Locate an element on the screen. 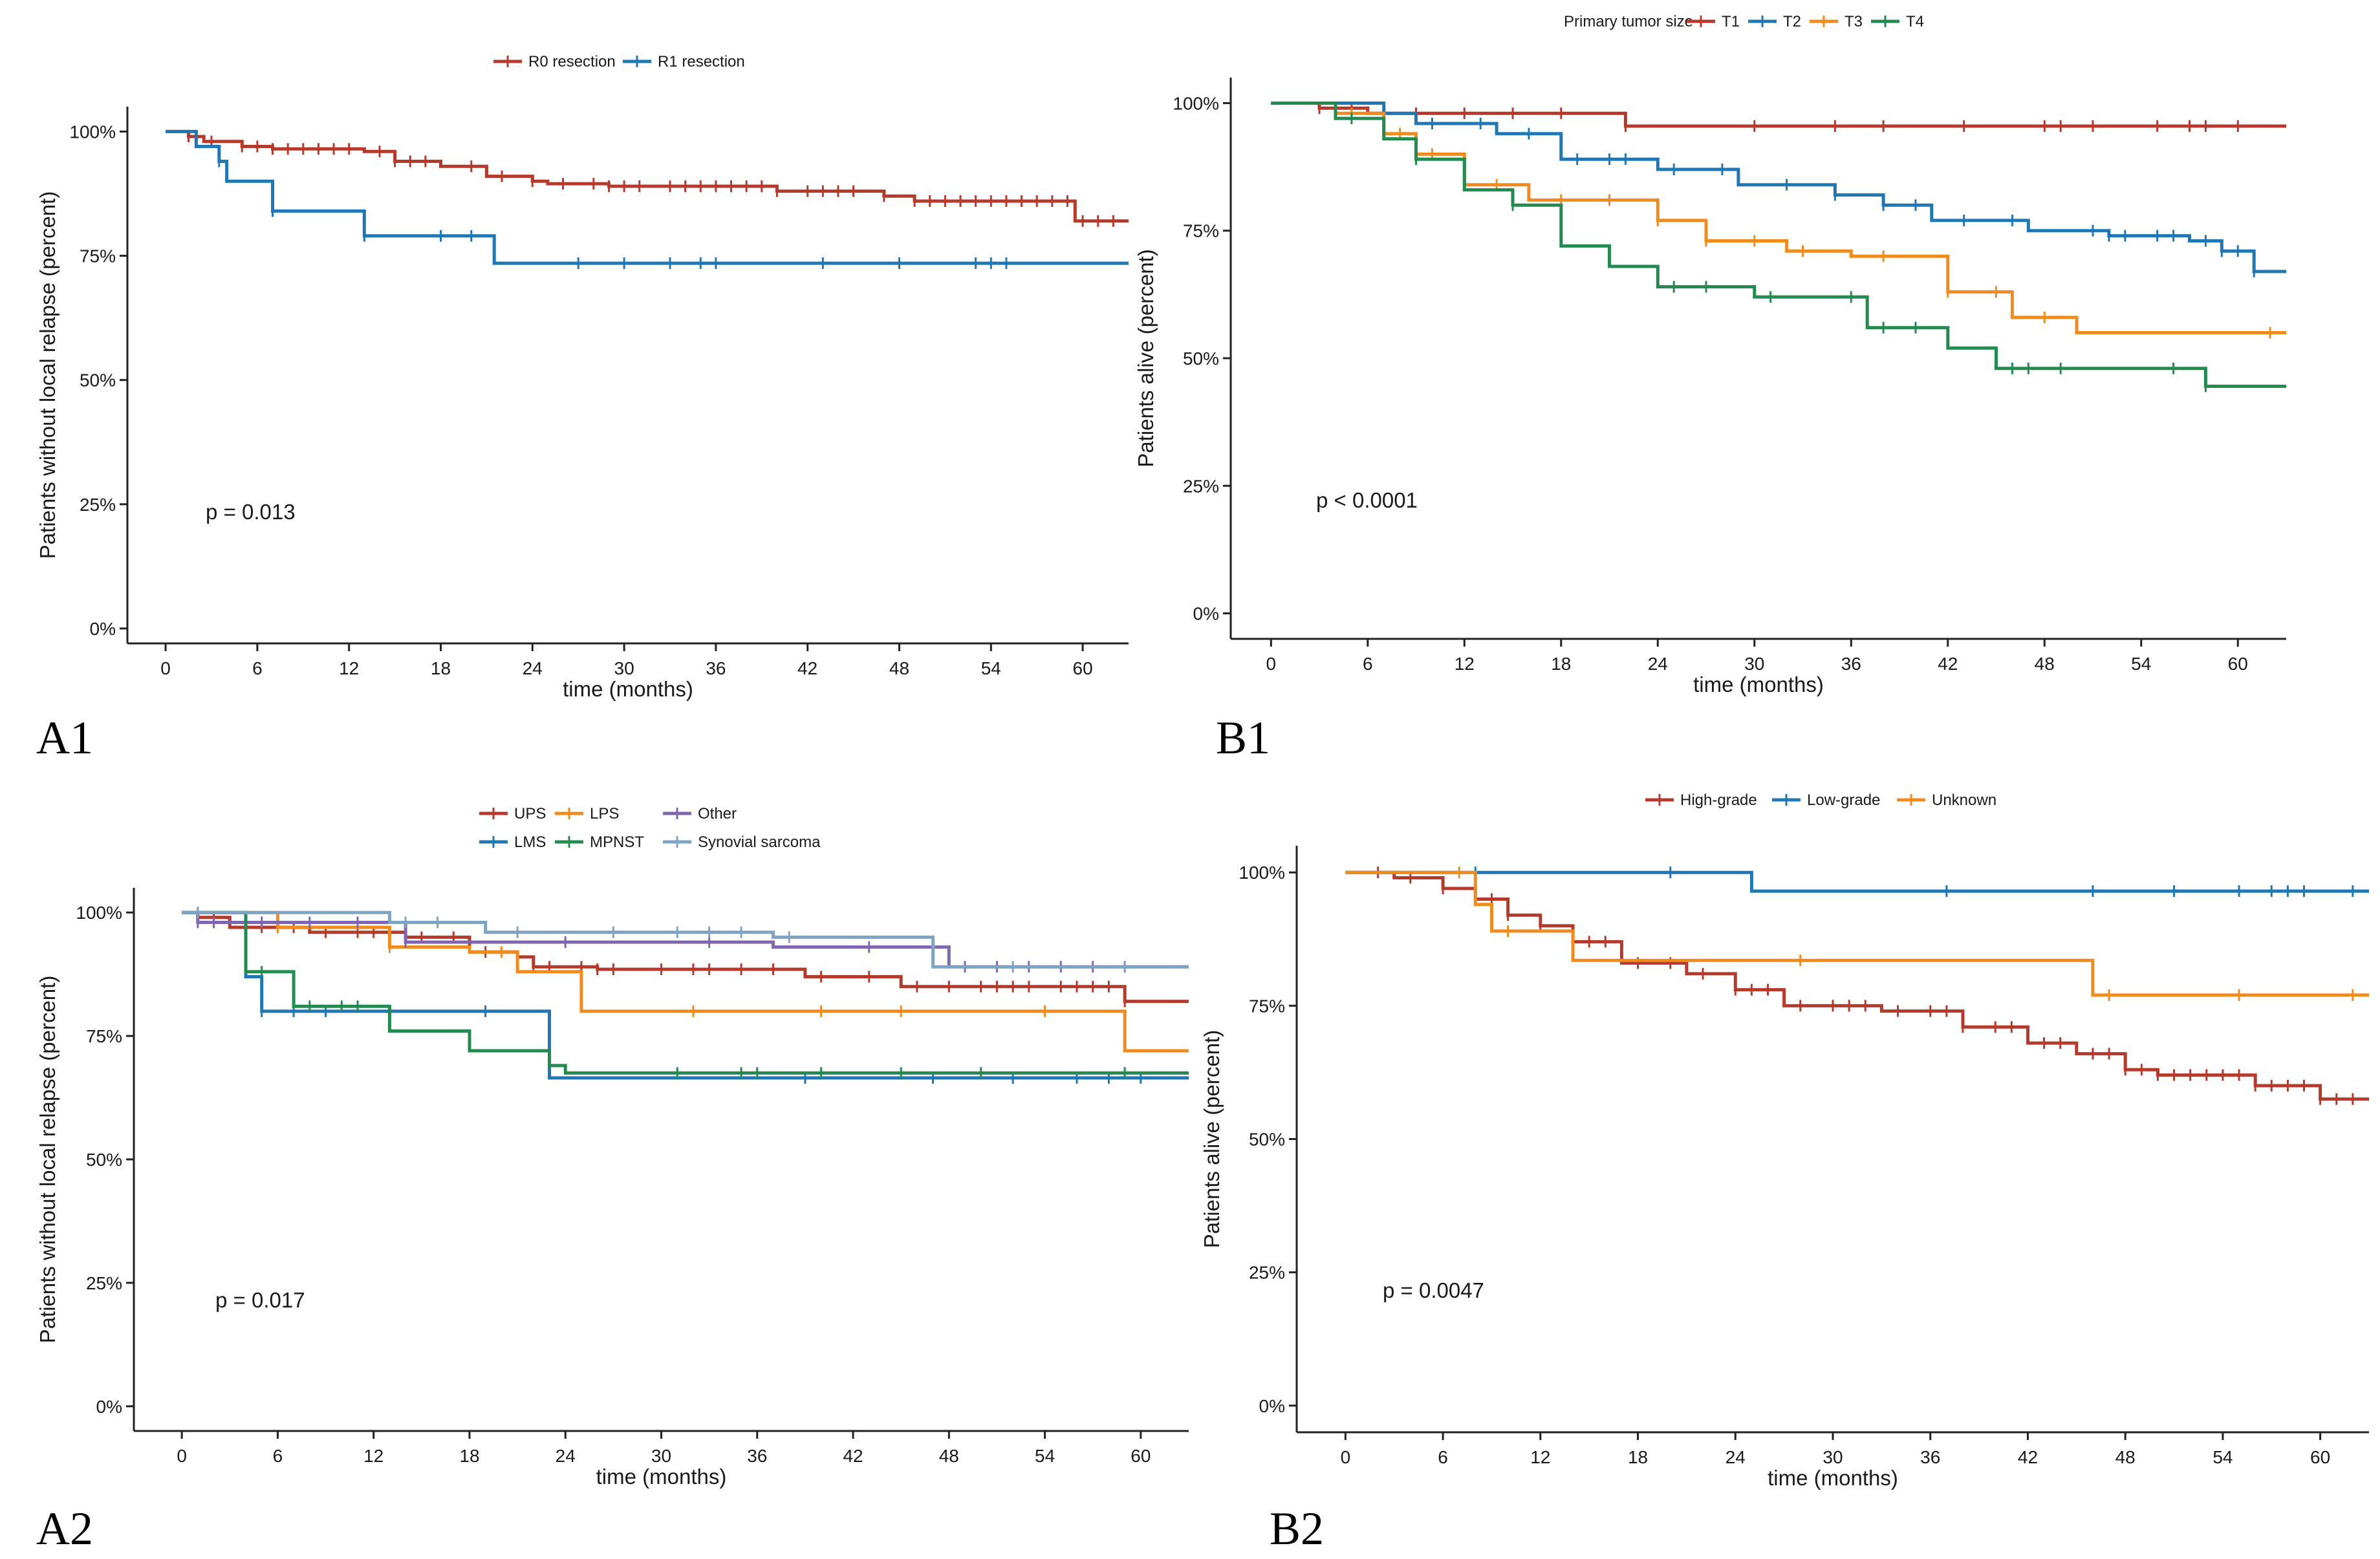 The image size is (2380, 1559). series-mpnst-curve is located at coordinates (685, 993).